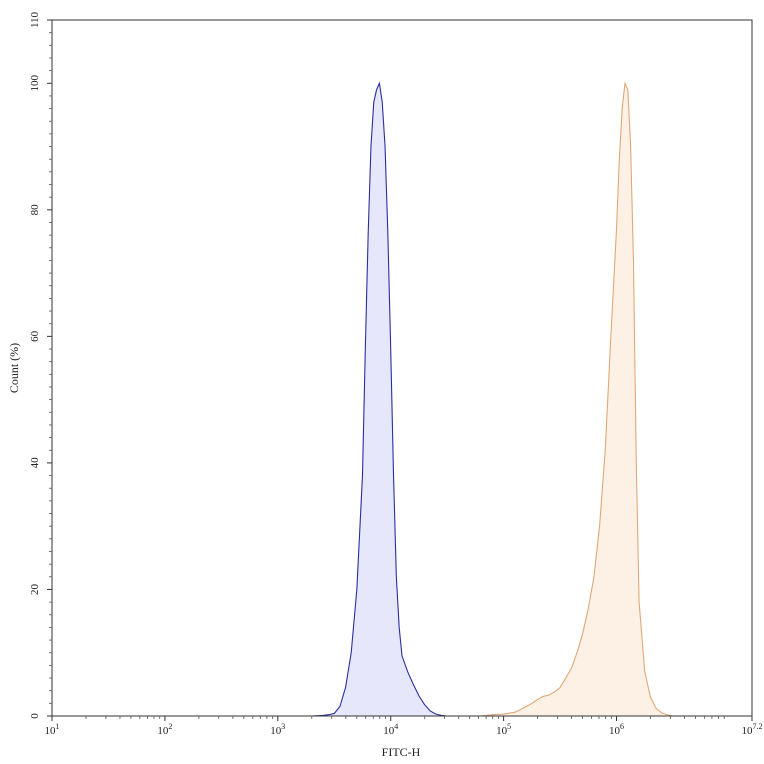  Describe the element at coordinates (390, 729) in the screenshot. I see `x-tick-label: 10⁴` at that location.